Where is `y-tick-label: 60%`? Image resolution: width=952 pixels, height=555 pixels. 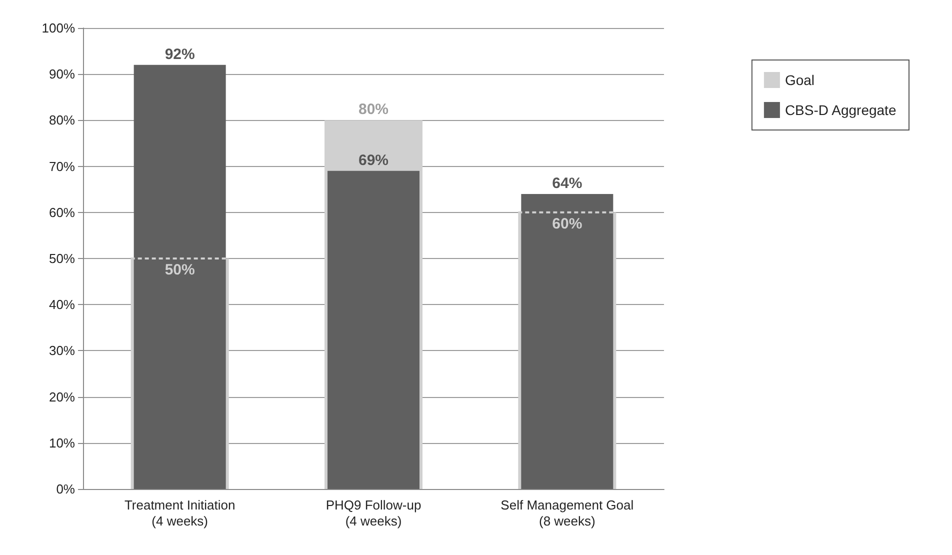 y-tick-label: 60% is located at coordinates (62, 212).